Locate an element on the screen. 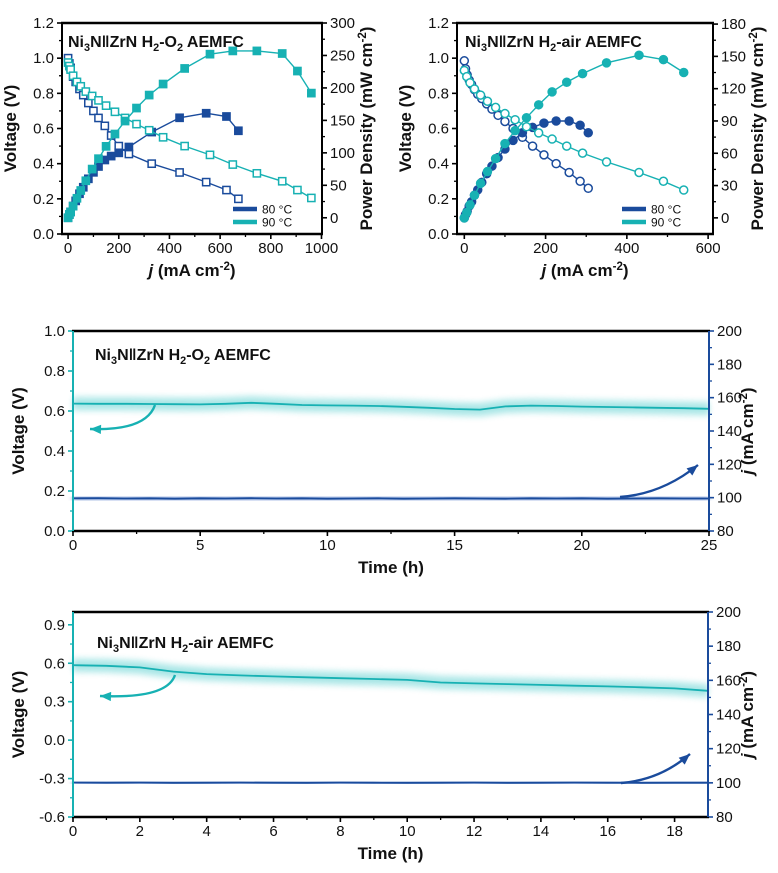  y-left-tick-label: -0.3 is located at coordinates (52, 779).